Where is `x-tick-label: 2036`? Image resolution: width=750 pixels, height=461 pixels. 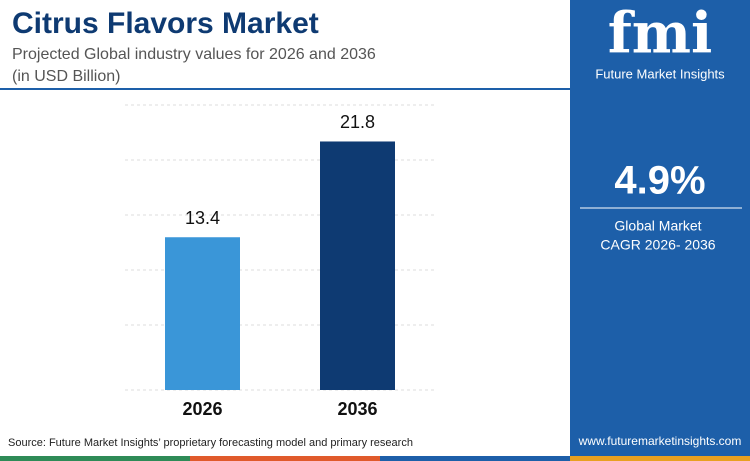
x-tick-label: 2036 is located at coordinates (357, 409).